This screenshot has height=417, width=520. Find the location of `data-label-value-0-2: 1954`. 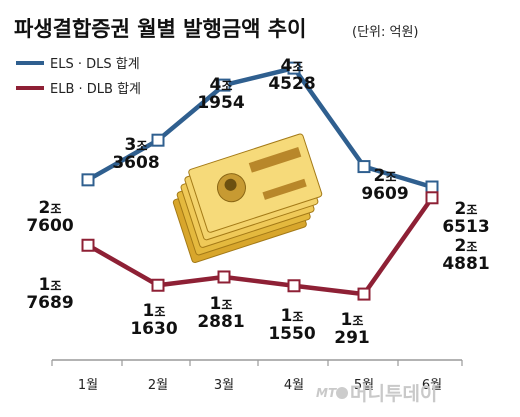

data-label-value-0-2: 1954 is located at coordinates (220, 103).